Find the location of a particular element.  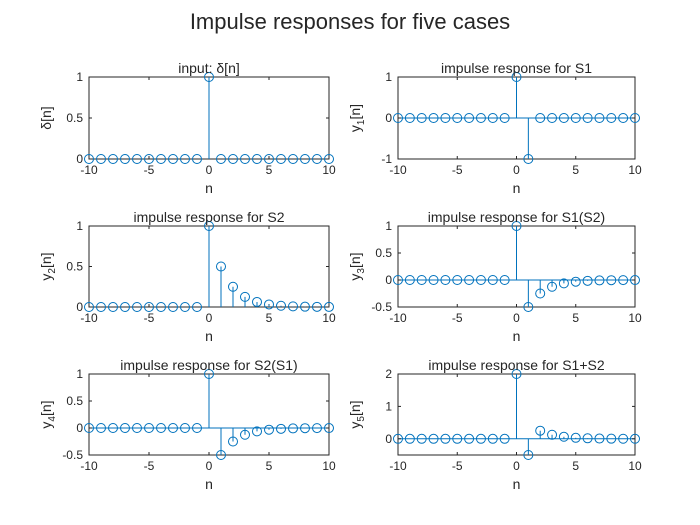

y-tick-label: -1 is located at coordinates (386, 159).